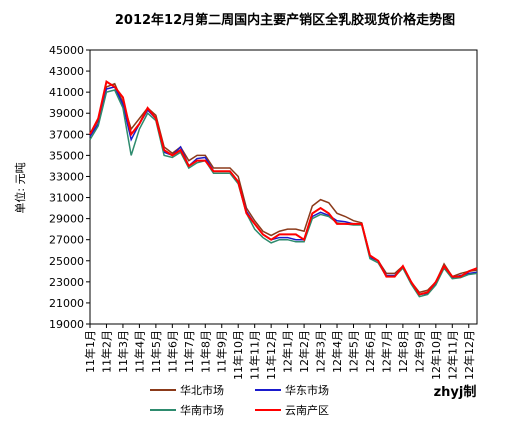 This screenshot has height=426, width=527. I want to click on x-tick-label: 12年5月, so click(353, 351).